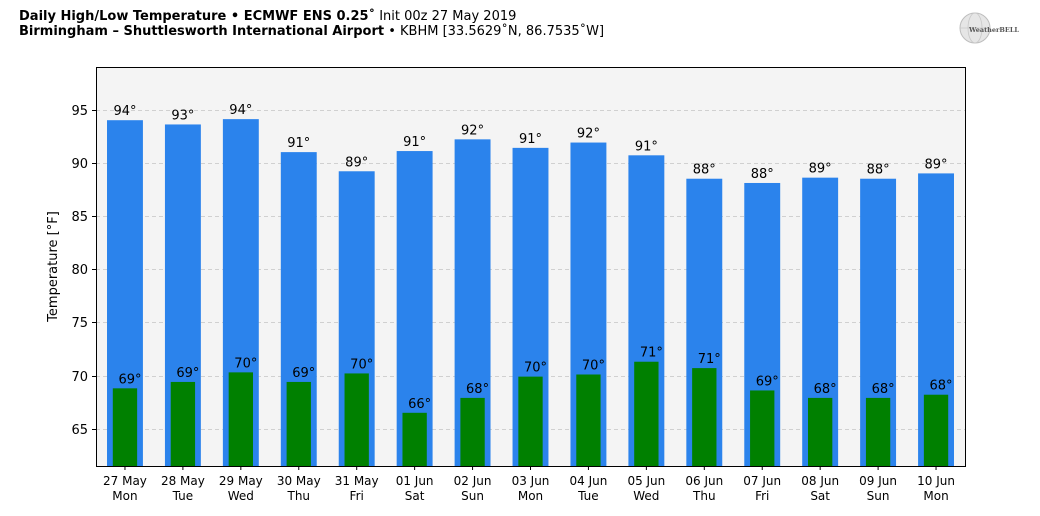 The height and width of the screenshot is (516, 1040). What do you see at coordinates (993, 30) in the screenshot?
I see `logo-text: WeatherBELL` at bounding box center [993, 30].